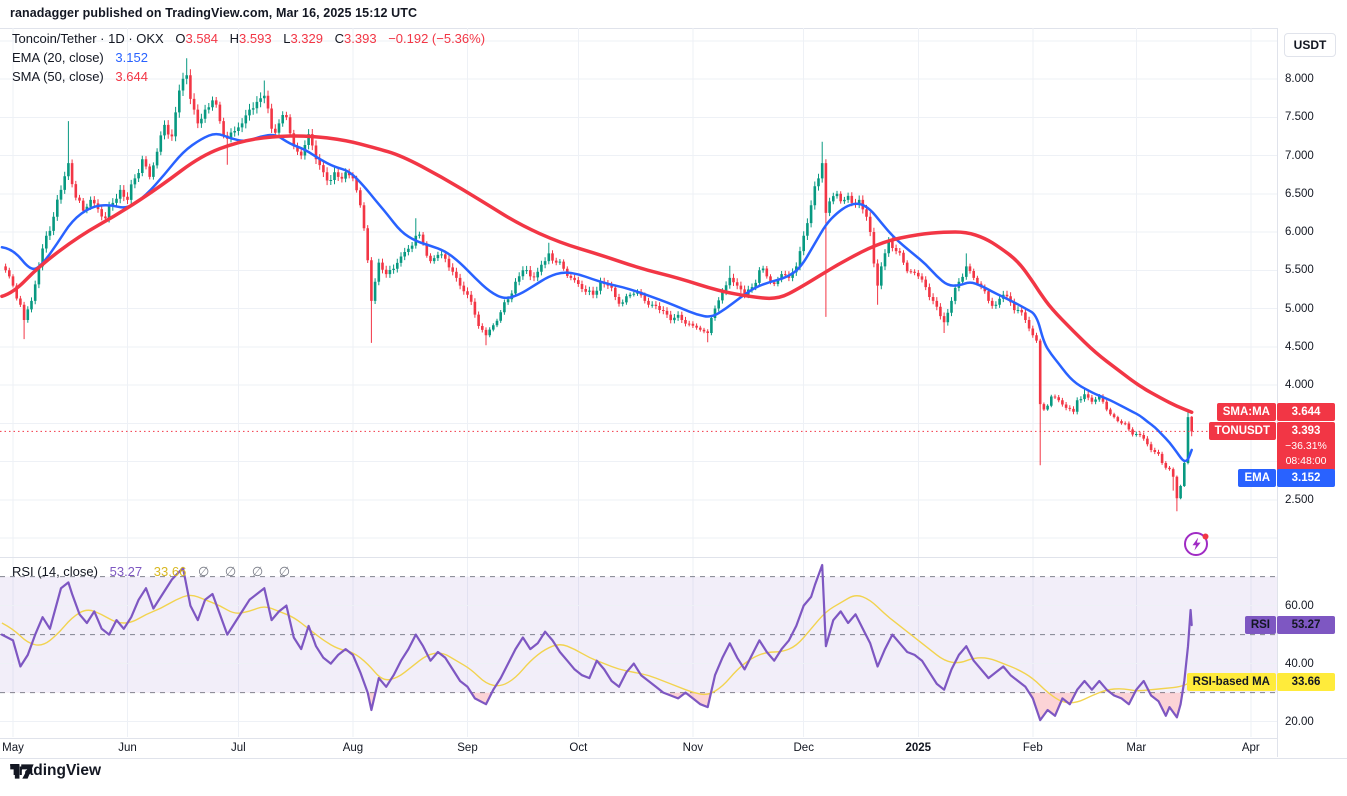 The height and width of the screenshot is (796, 1347). What do you see at coordinates (1299, 155) in the screenshot?
I see `axis-tick-label: 7.000` at bounding box center [1299, 155].